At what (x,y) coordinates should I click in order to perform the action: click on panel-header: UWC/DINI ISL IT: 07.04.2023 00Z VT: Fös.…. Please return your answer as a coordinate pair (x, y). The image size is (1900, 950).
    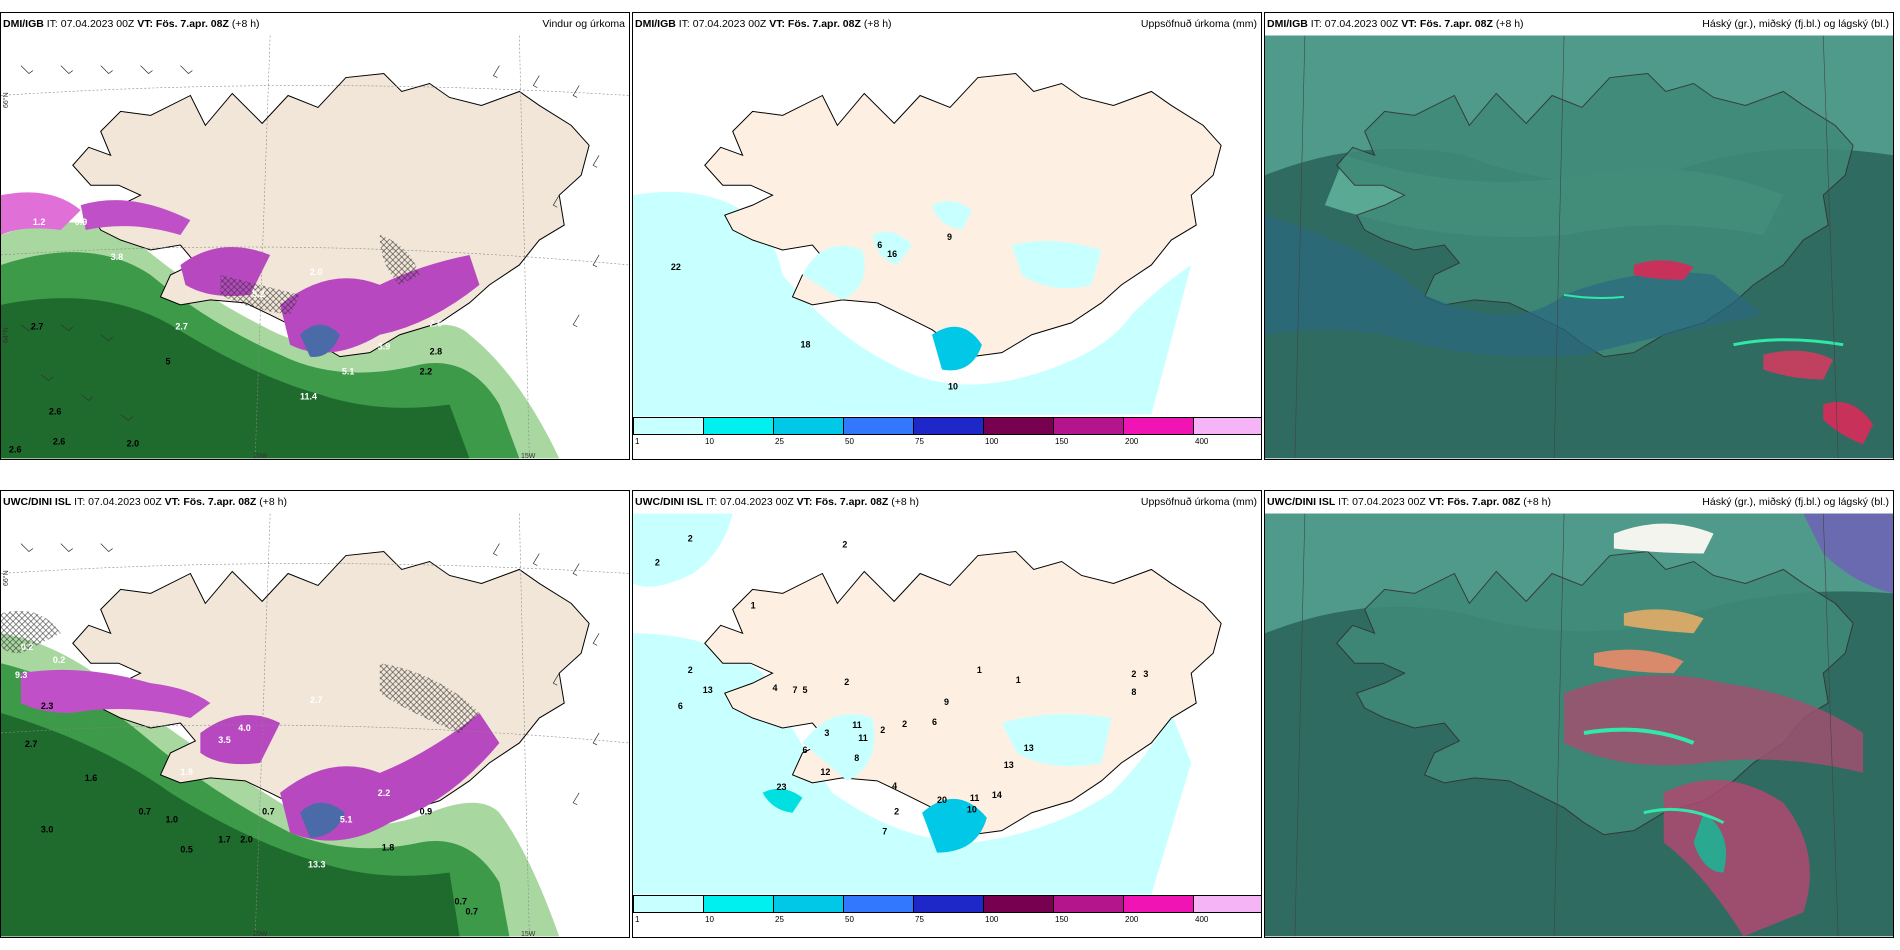
    Looking at the image, I should click on (315, 502).